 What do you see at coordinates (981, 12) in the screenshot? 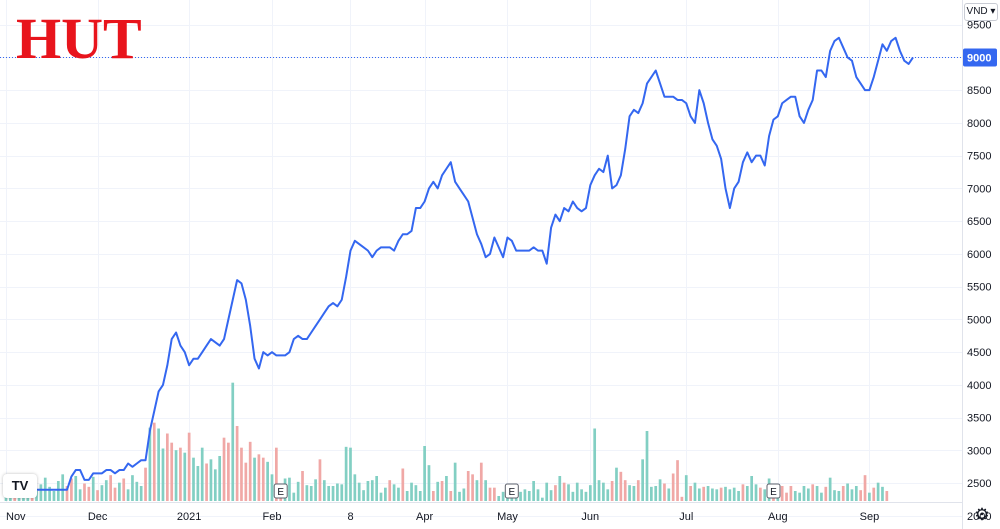
I see `currency-selector: VND ▾` at bounding box center [981, 12].